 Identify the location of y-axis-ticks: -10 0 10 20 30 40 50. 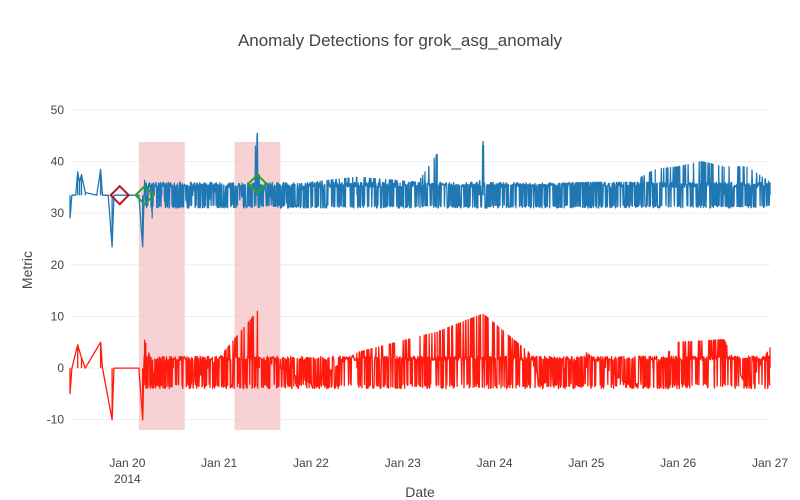
(56, 265).